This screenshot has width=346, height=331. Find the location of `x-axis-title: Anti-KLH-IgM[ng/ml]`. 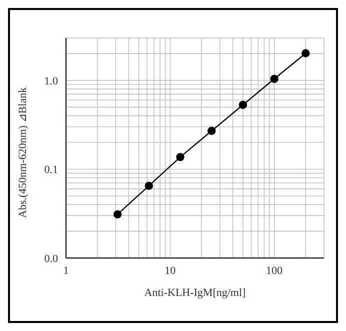

x-axis-title: Anti-KLH-IgM[ng/ml] is located at coordinates (195, 293).